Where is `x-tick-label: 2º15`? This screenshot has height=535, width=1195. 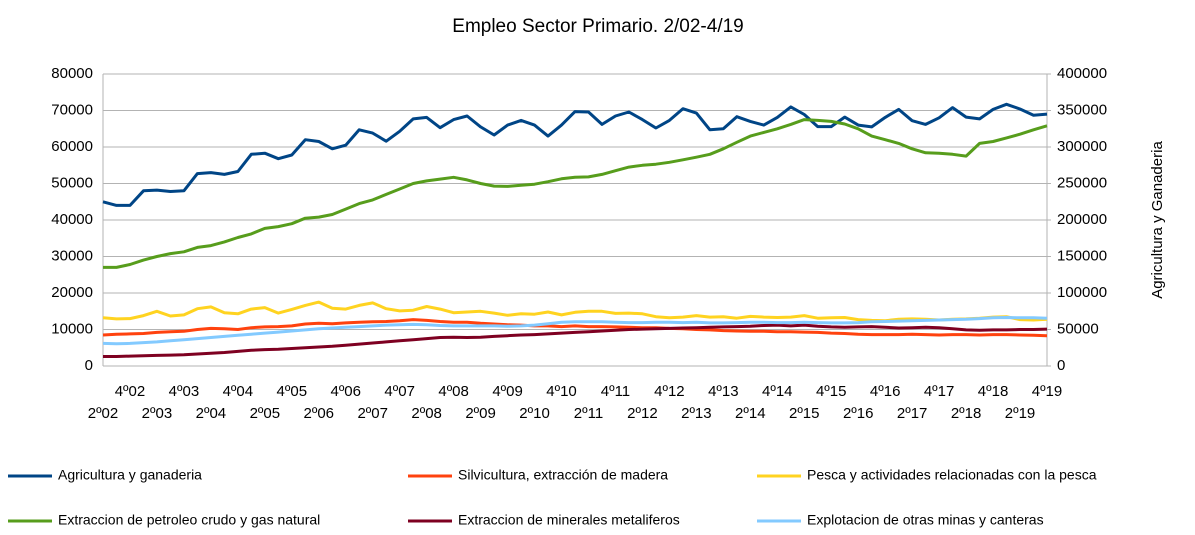
x-tick-label: 2º15 is located at coordinates (804, 413).